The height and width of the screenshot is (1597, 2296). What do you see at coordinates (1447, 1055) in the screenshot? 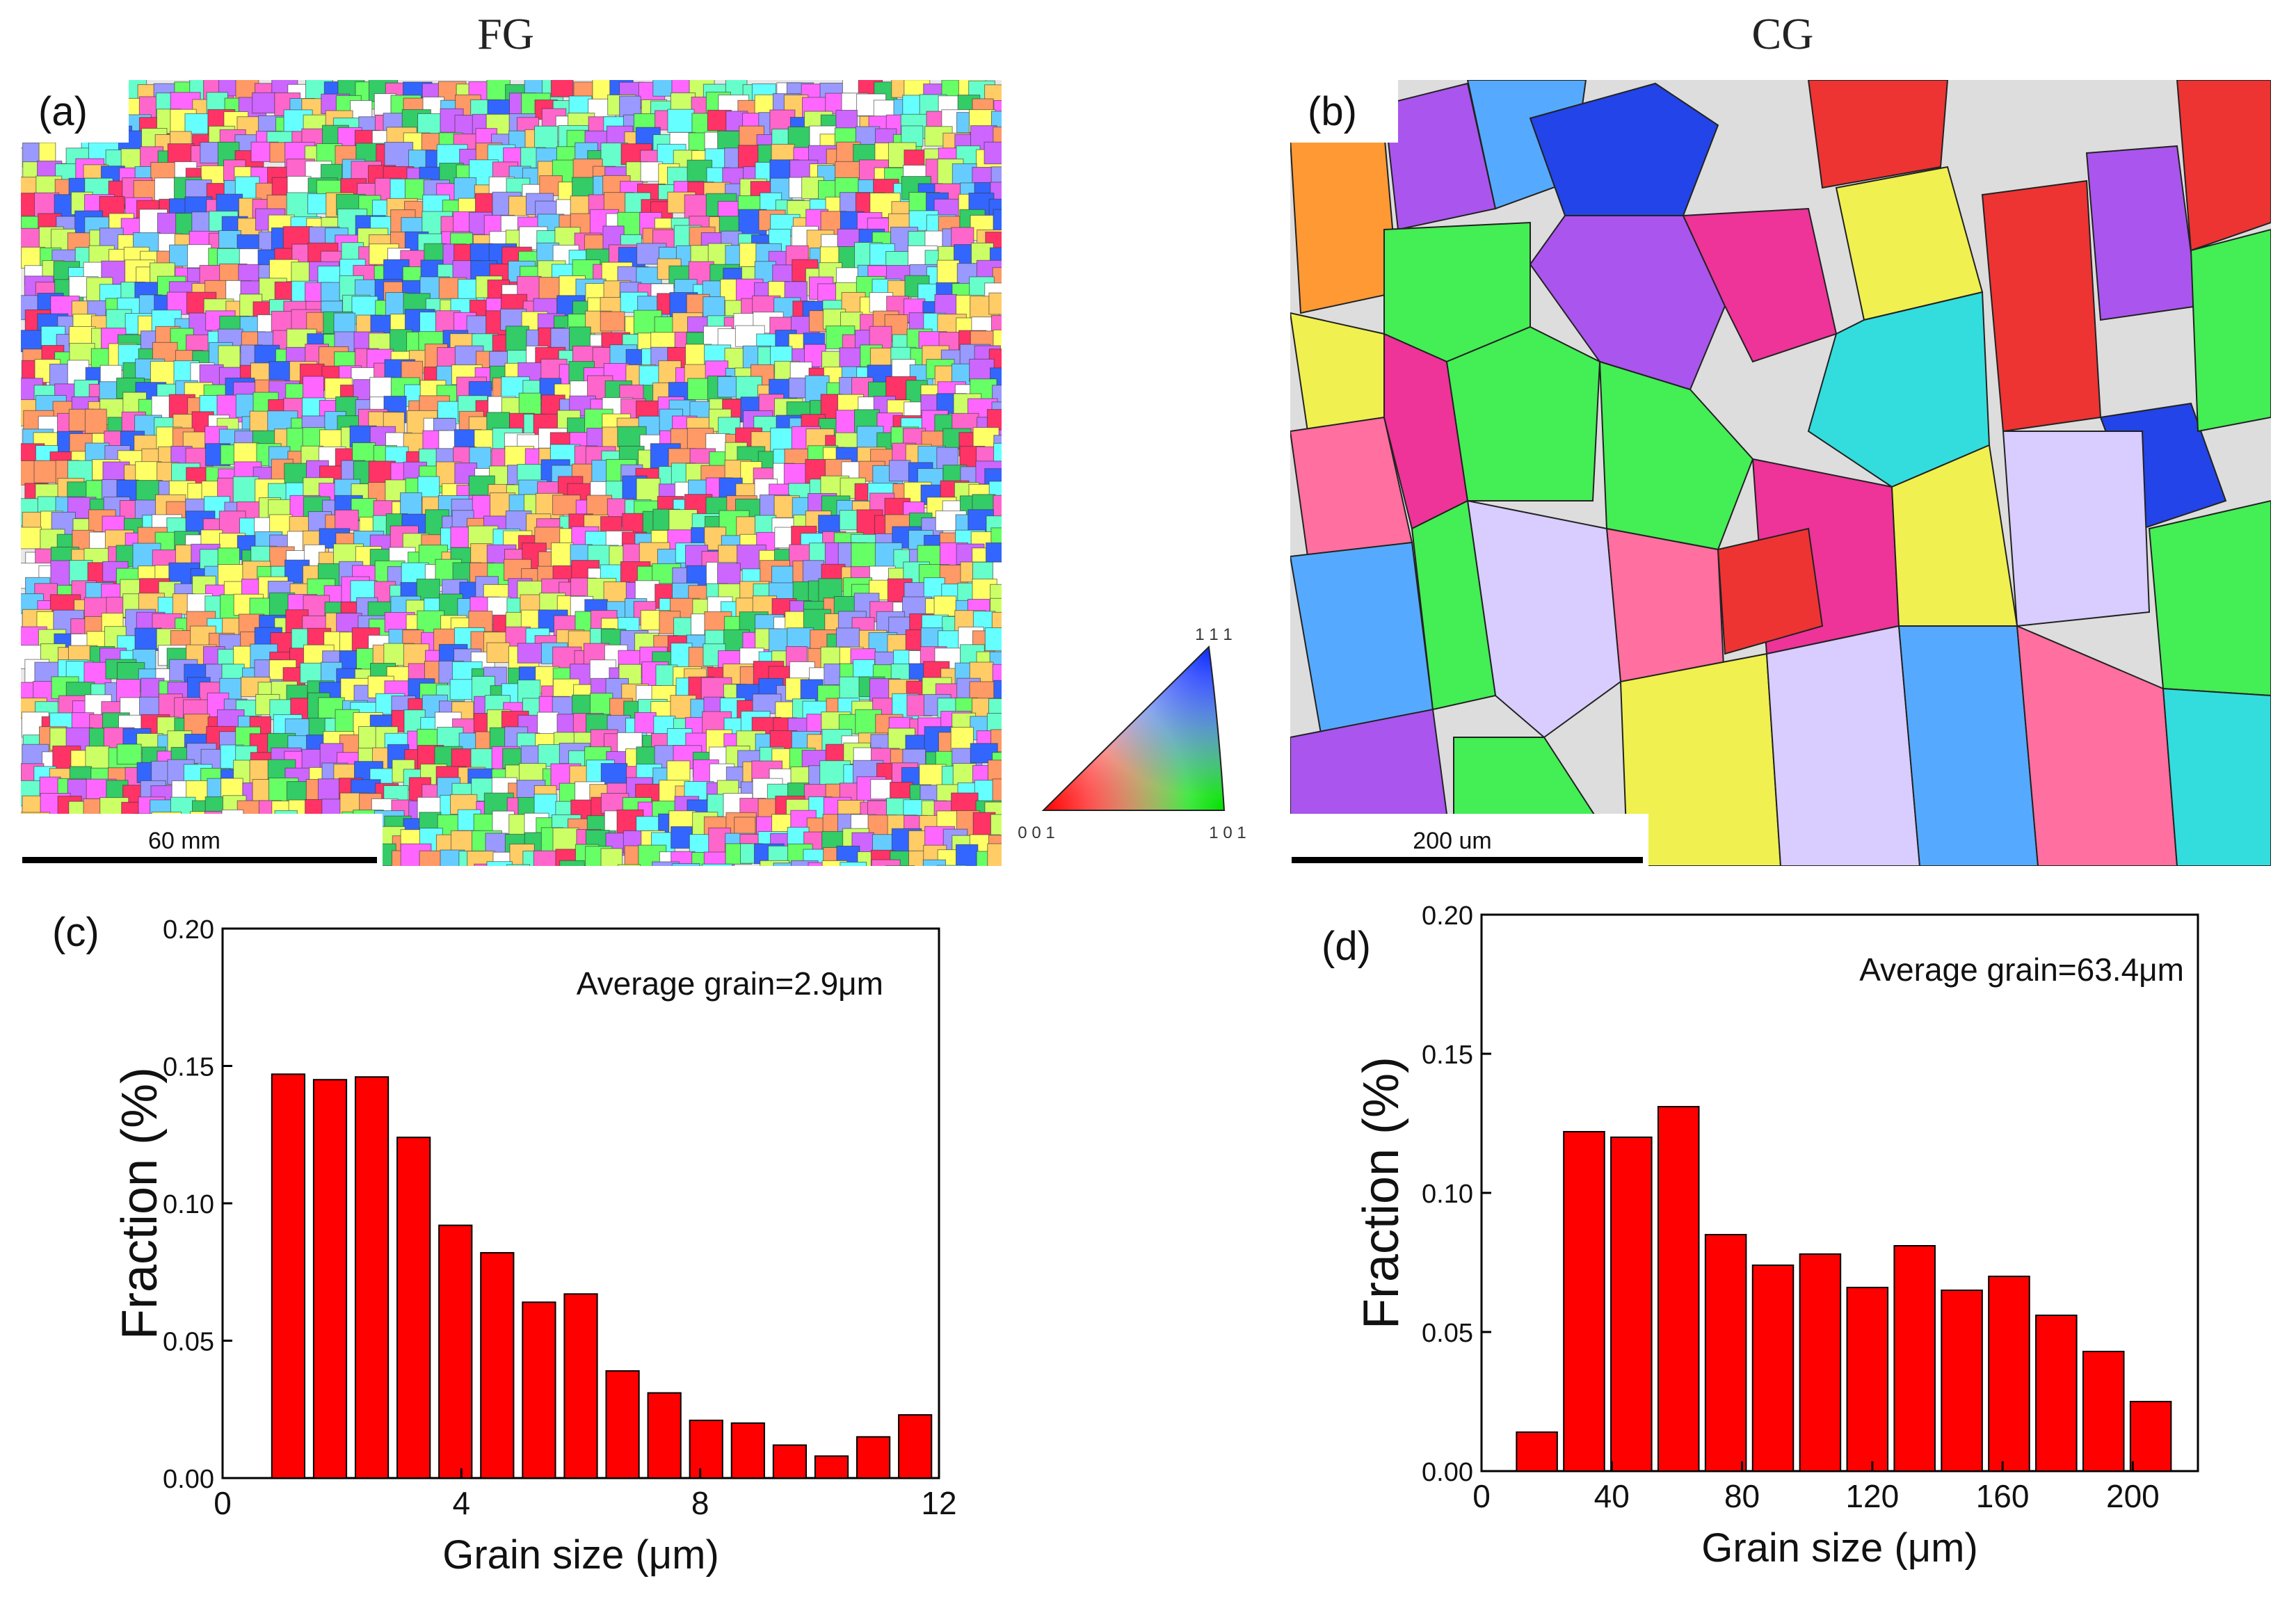
I see `ytick-label: 0.15` at bounding box center [1447, 1055].